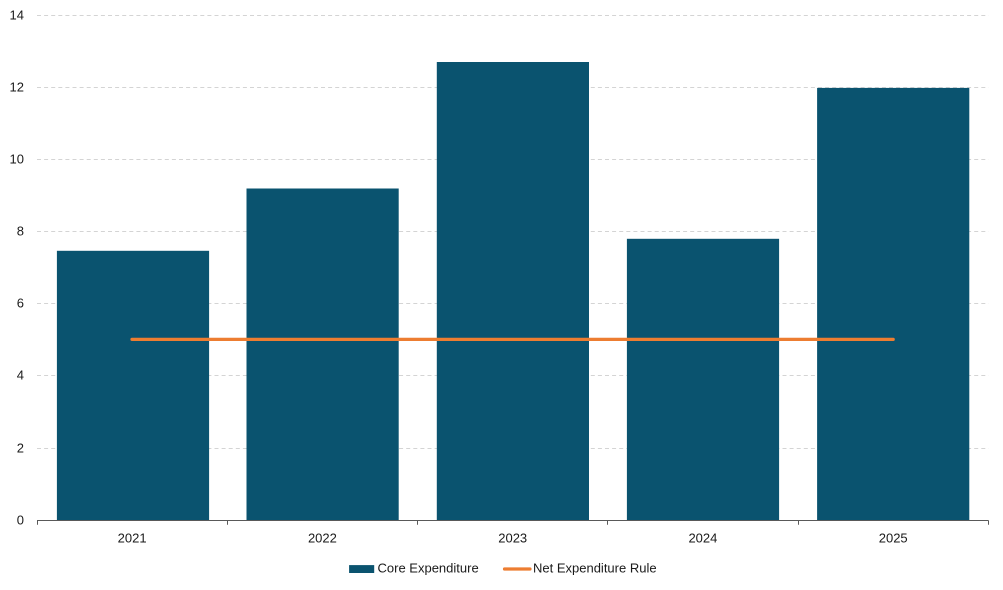  Describe the element at coordinates (20, 230) in the screenshot. I see `svg-text: 8` at that location.